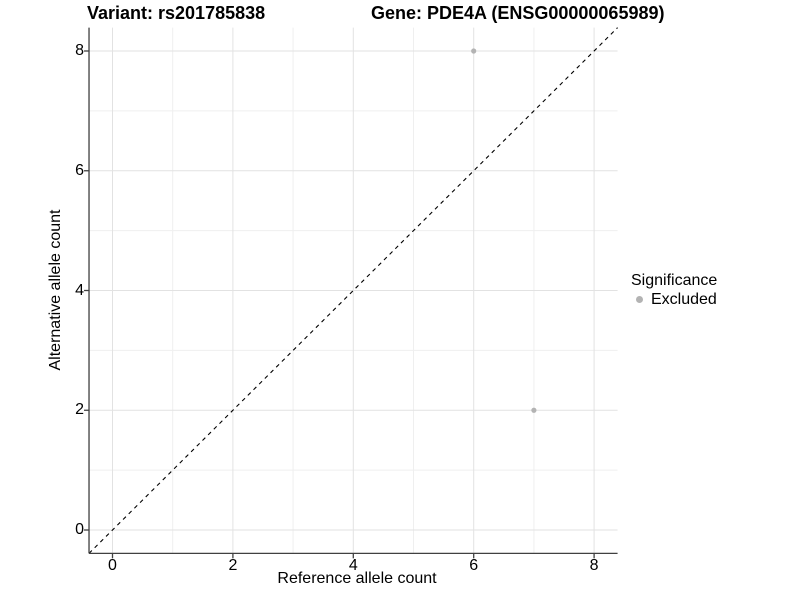 The width and height of the screenshot is (800, 600). What do you see at coordinates (80, 290) in the screenshot?
I see `y-tick-label: 4` at bounding box center [80, 290].